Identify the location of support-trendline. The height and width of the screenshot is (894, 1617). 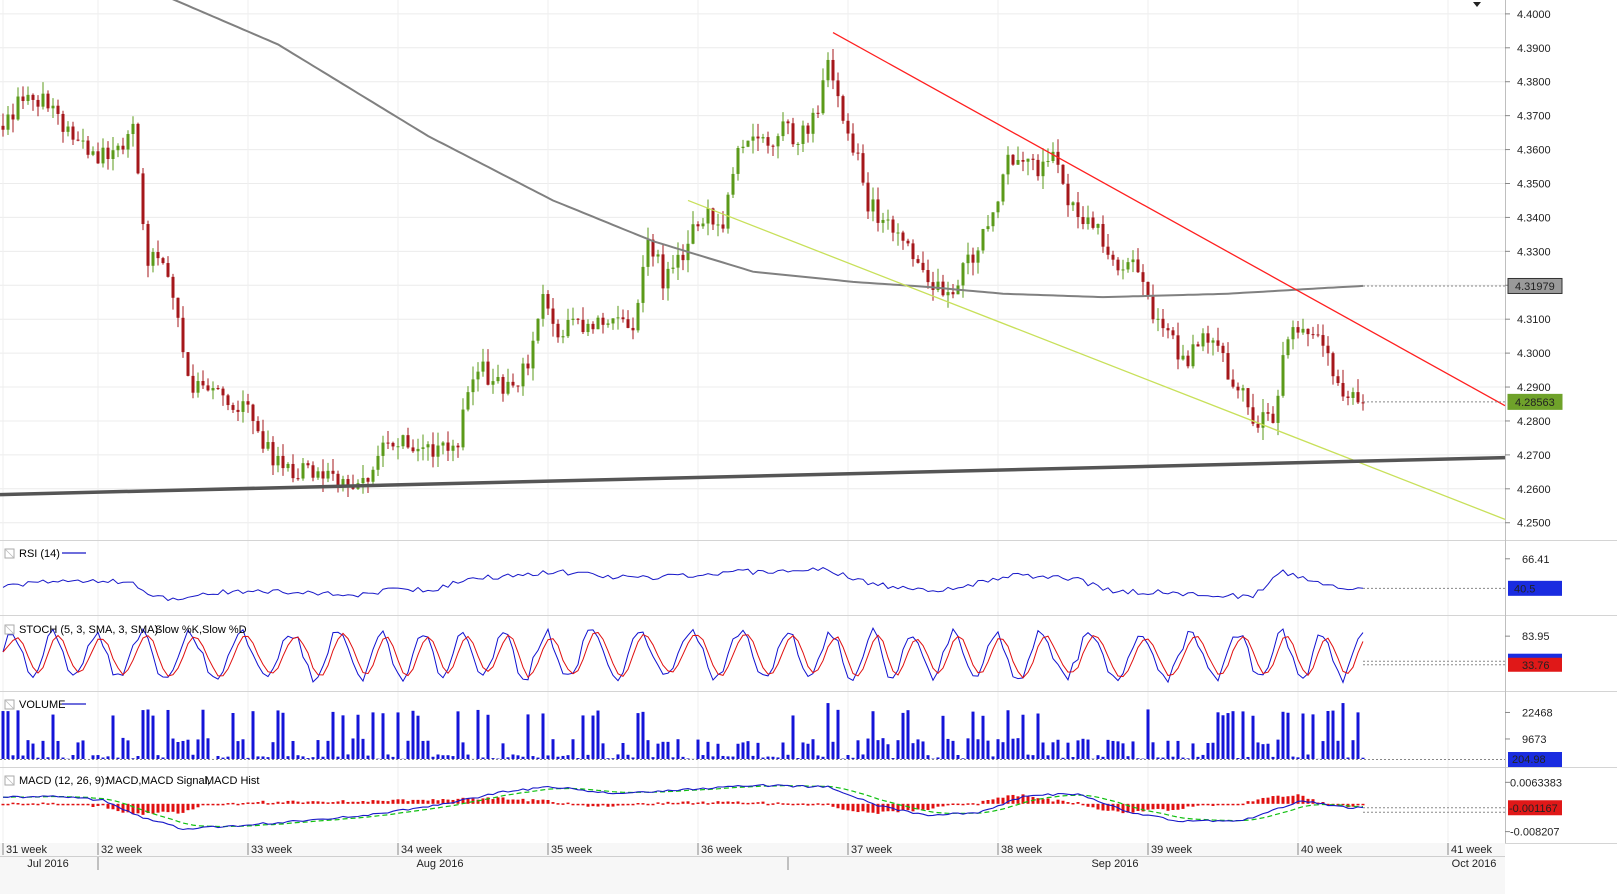
(753, 476).